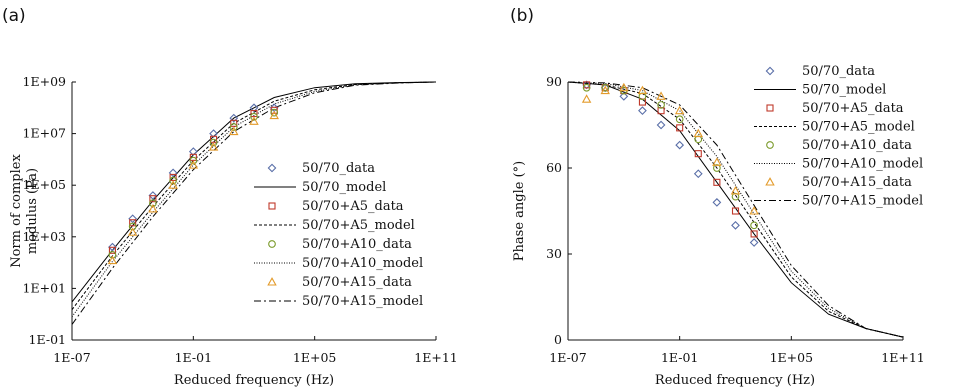 The height and width of the screenshot is (391, 960). What do you see at coordinates (45, 133) in the screenshot?
I see `y-tick-label: 1E+07` at bounding box center [45, 133].